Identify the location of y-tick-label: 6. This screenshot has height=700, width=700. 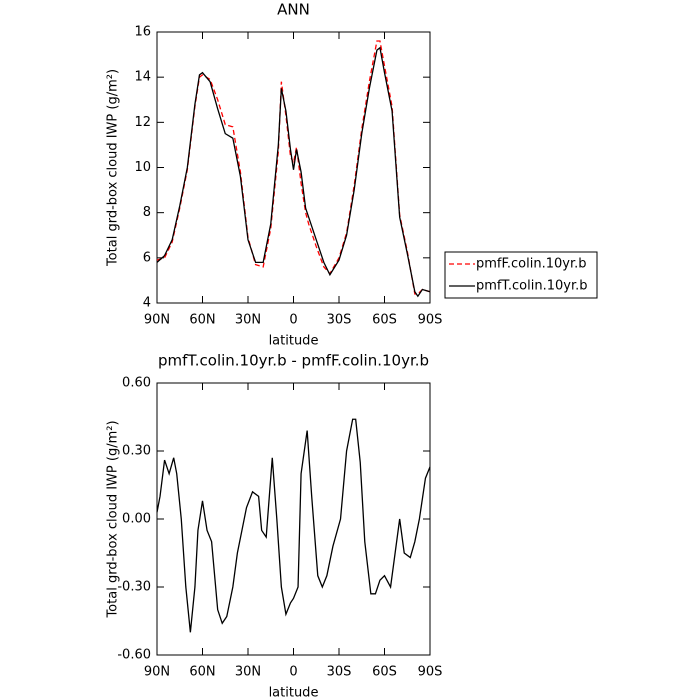
(147, 257).